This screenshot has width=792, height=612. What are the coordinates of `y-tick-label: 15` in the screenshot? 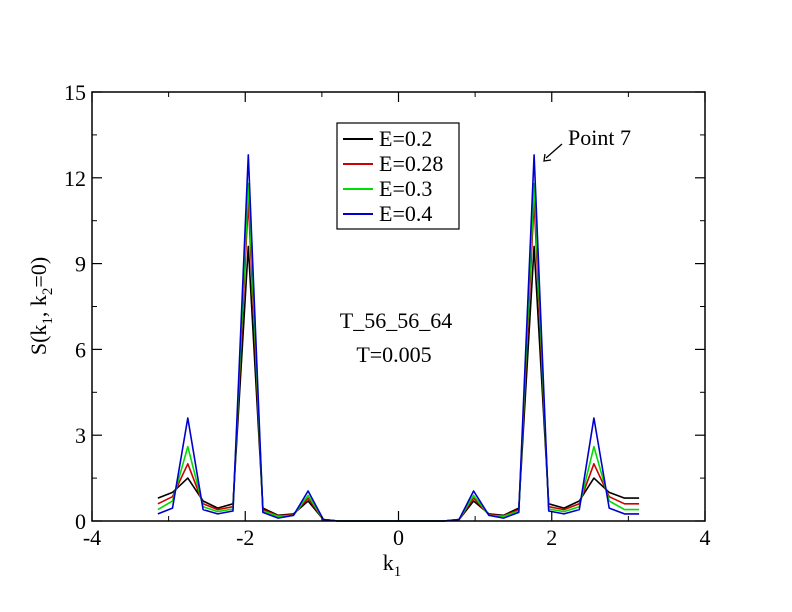 It's located at (75, 92).